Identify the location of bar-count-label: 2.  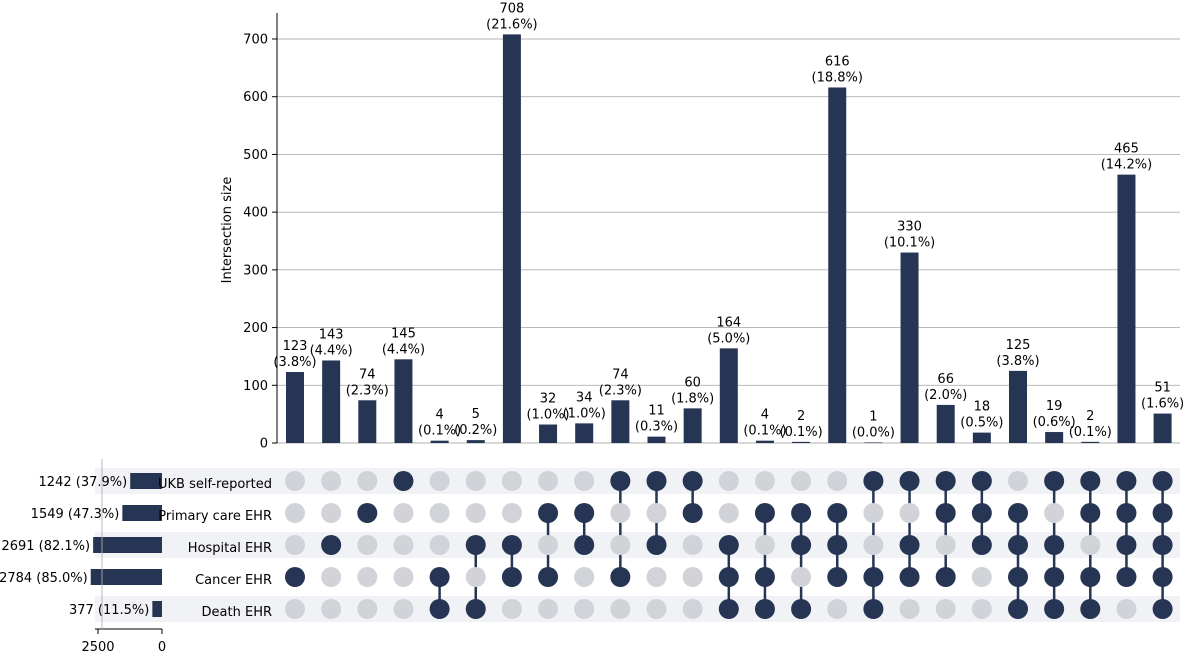
(801, 416).